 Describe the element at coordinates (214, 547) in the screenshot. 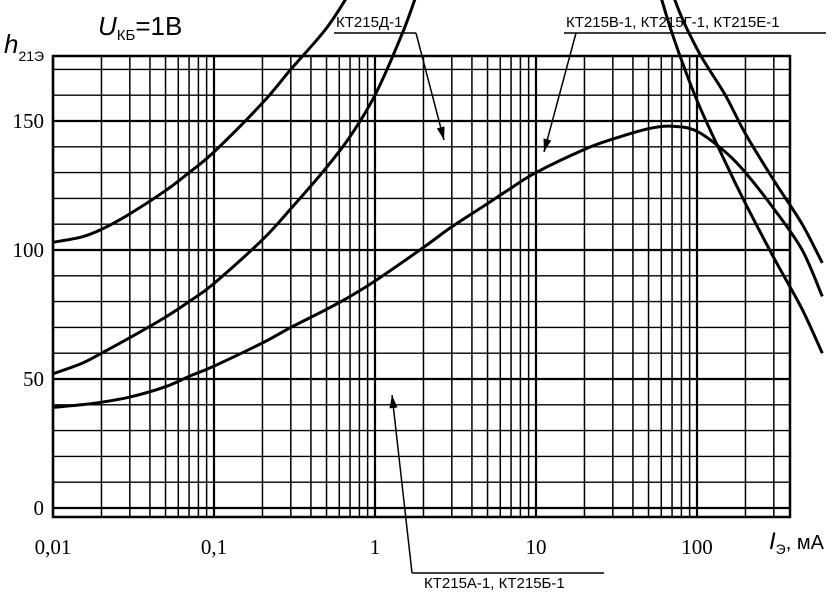

I see `x-tick-label: 0,1` at that location.